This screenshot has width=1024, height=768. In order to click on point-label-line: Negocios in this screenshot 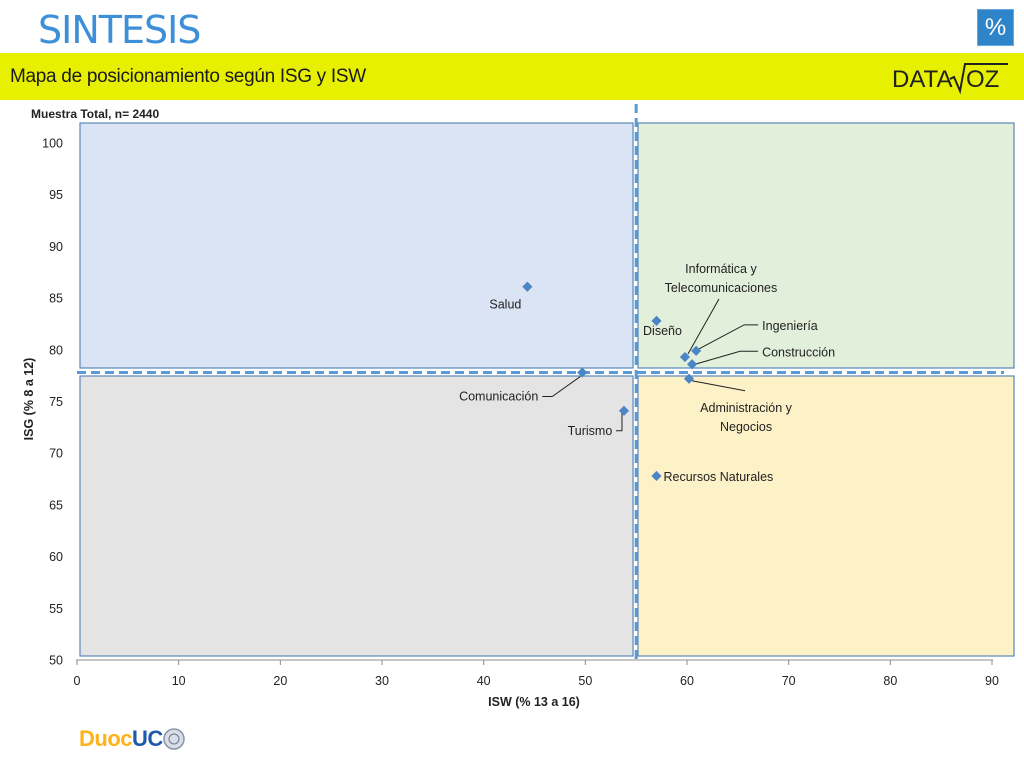, I will do `click(746, 427)`.